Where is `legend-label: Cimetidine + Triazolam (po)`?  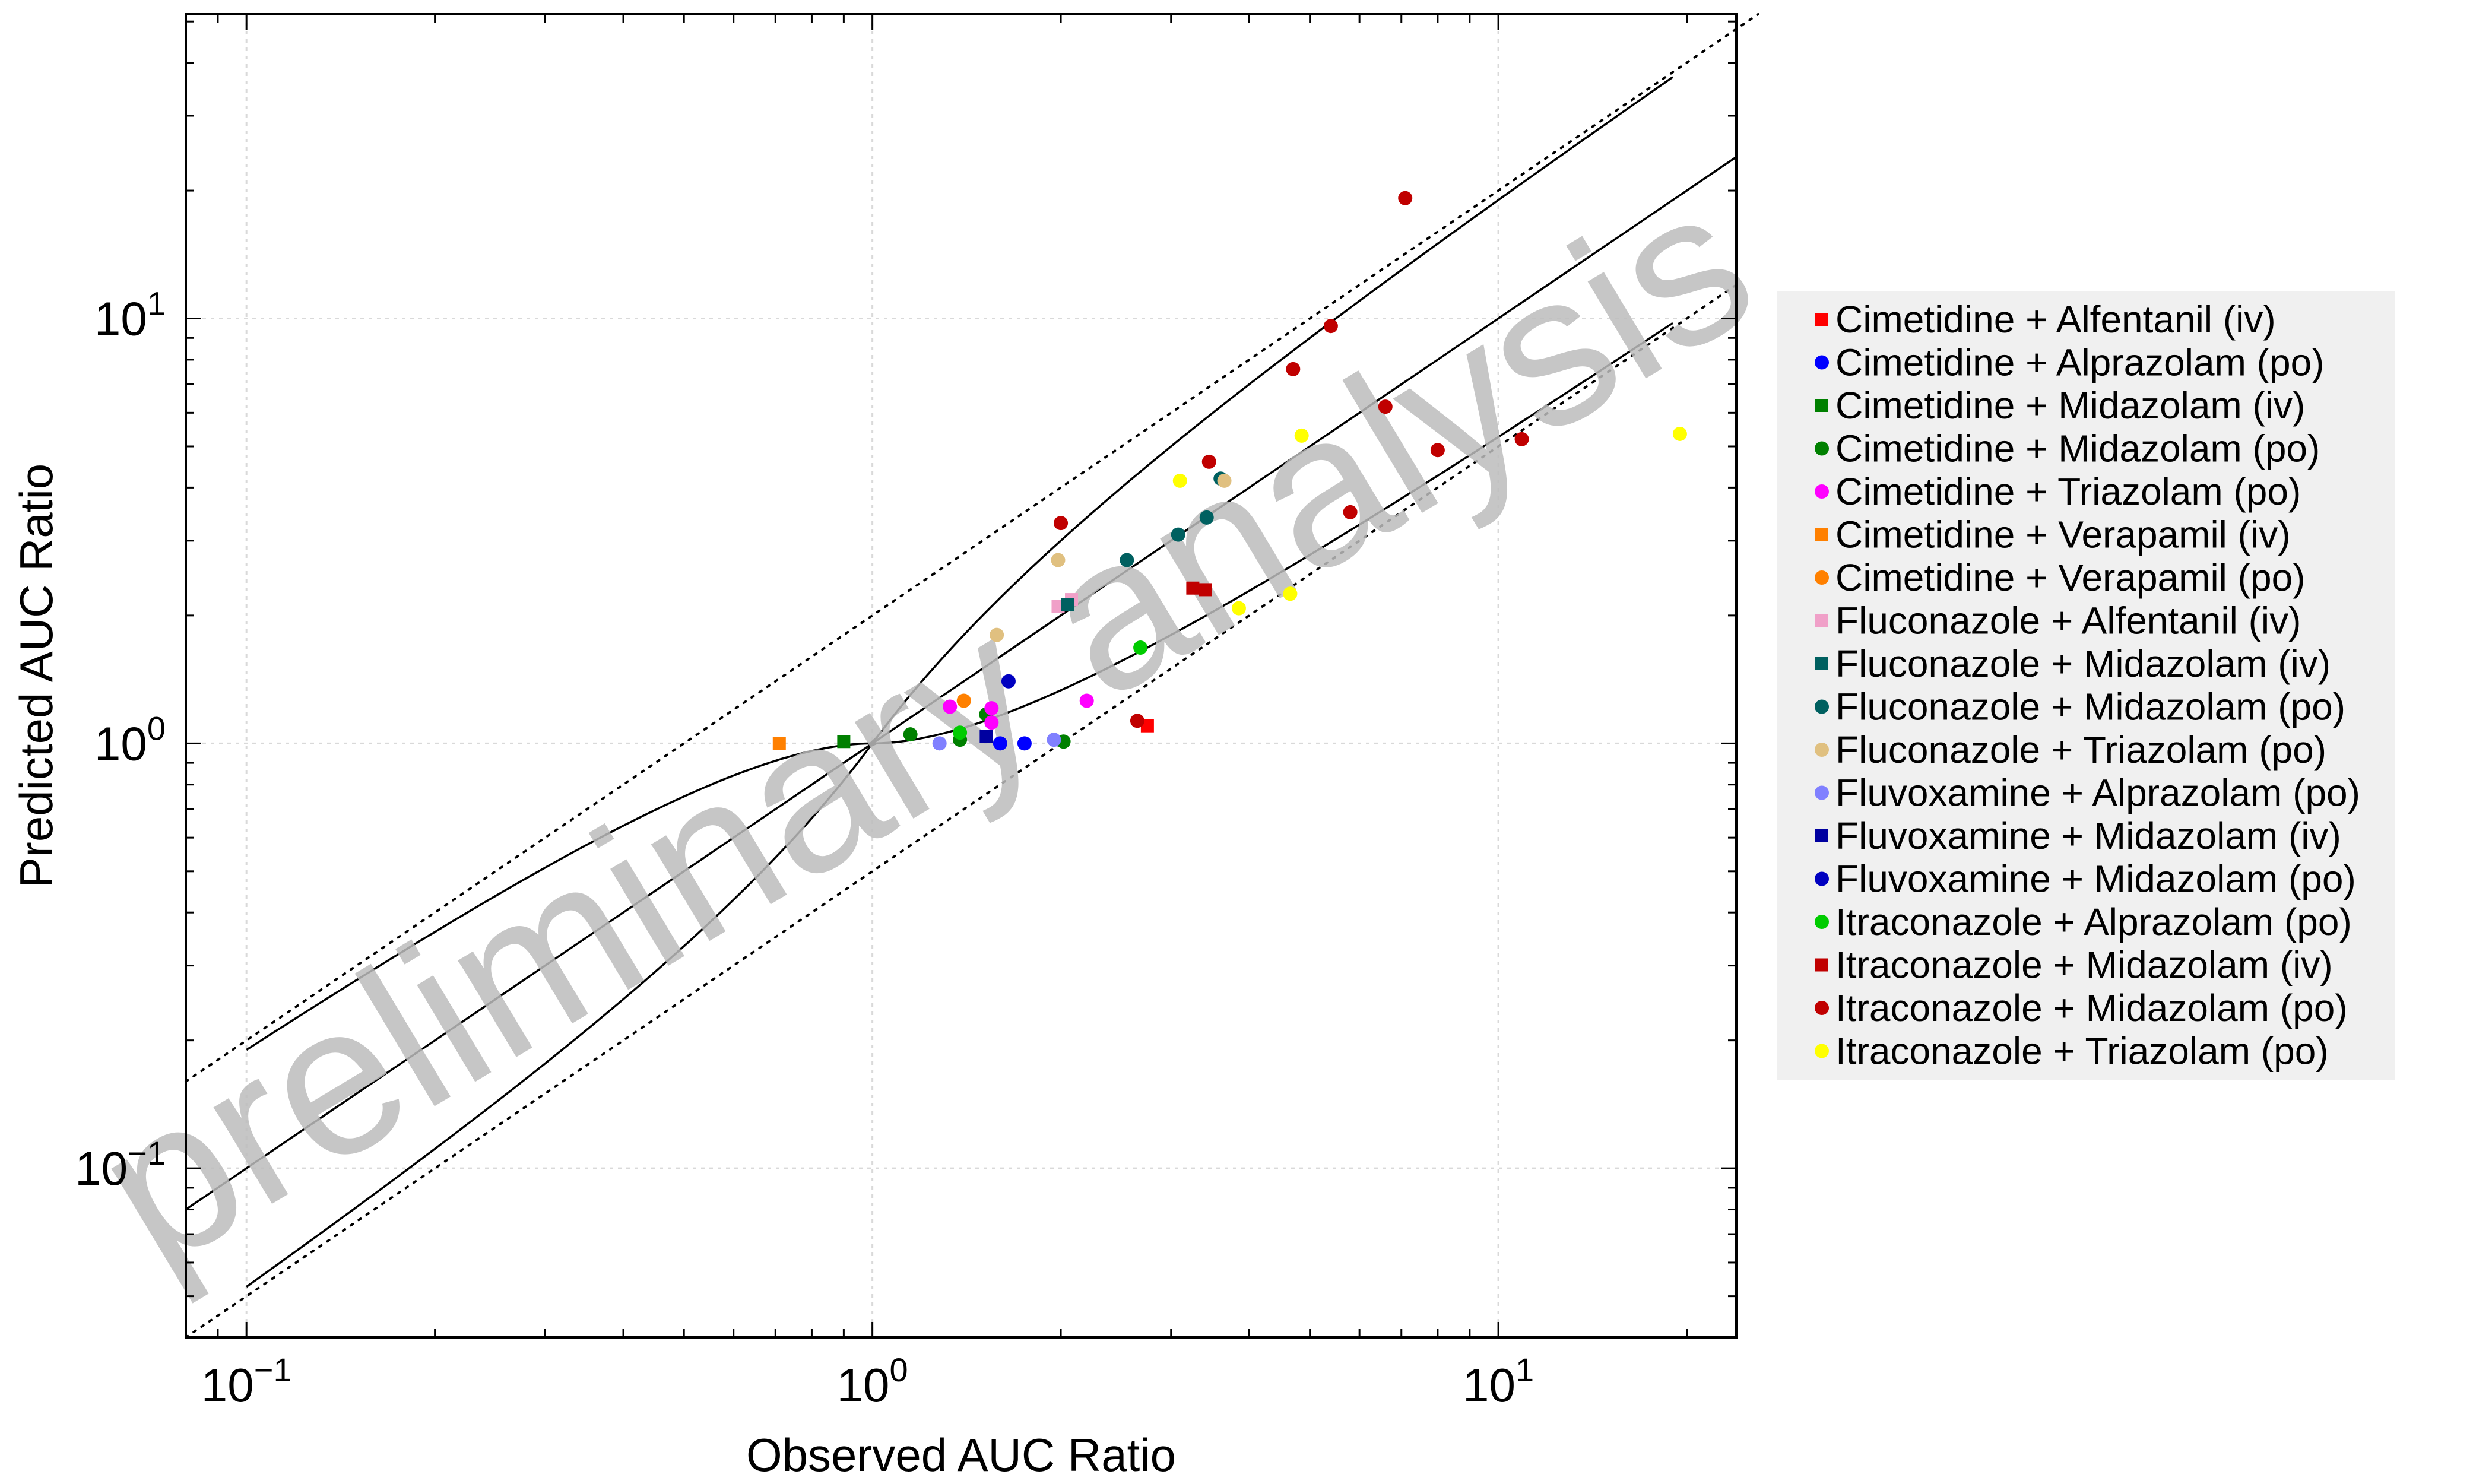
legend-label: Cimetidine + Triazolam (po) is located at coordinates (2068, 491).